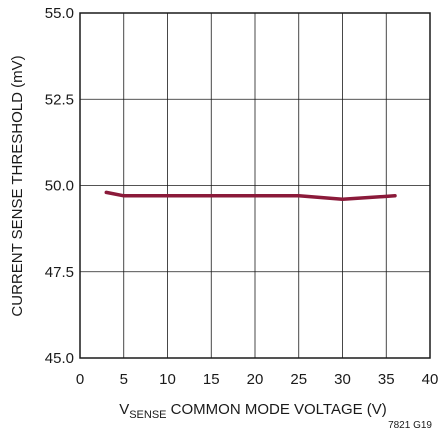 This screenshot has height=433, width=442. I want to click on series-line, so click(250, 196).